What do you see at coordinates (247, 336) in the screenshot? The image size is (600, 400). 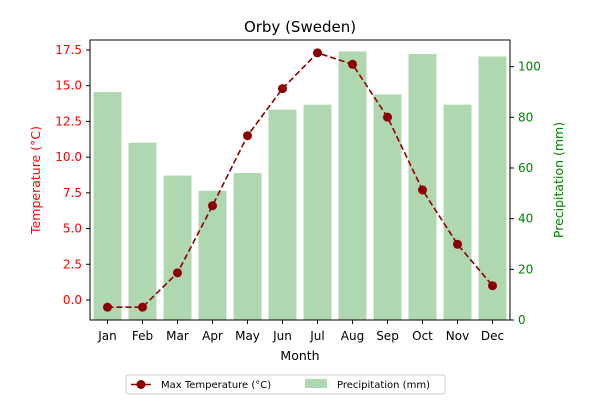 I see `x-tick-label: May` at bounding box center [247, 336].